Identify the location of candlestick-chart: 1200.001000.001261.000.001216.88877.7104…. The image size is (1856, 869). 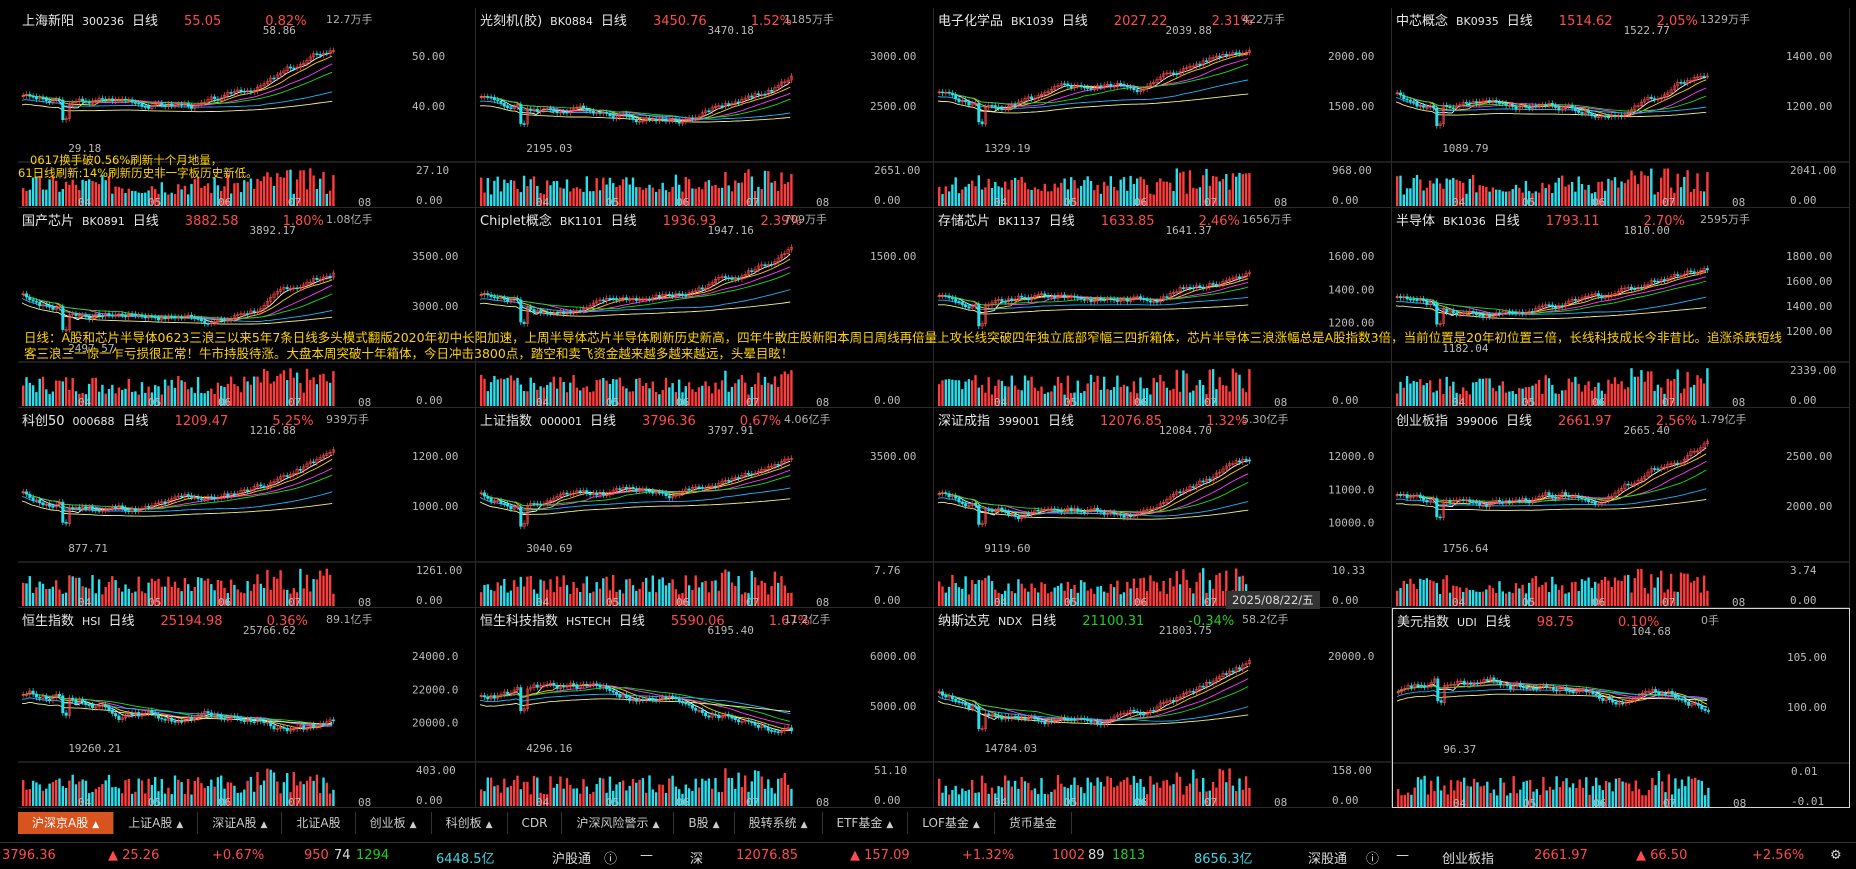
(247, 508).